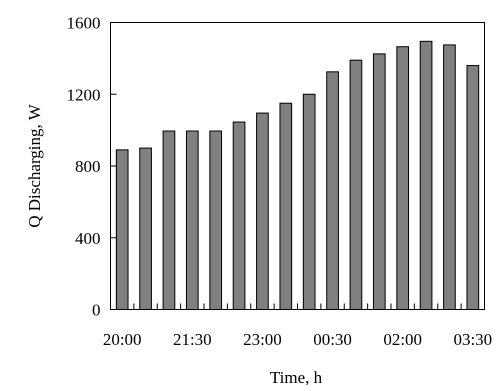 This screenshot has width=500, height=391. What do you see at coordinates (262, 339) in the screenshot?
I see `x-tick-label: 23:00` at bounding box center [262, 339].